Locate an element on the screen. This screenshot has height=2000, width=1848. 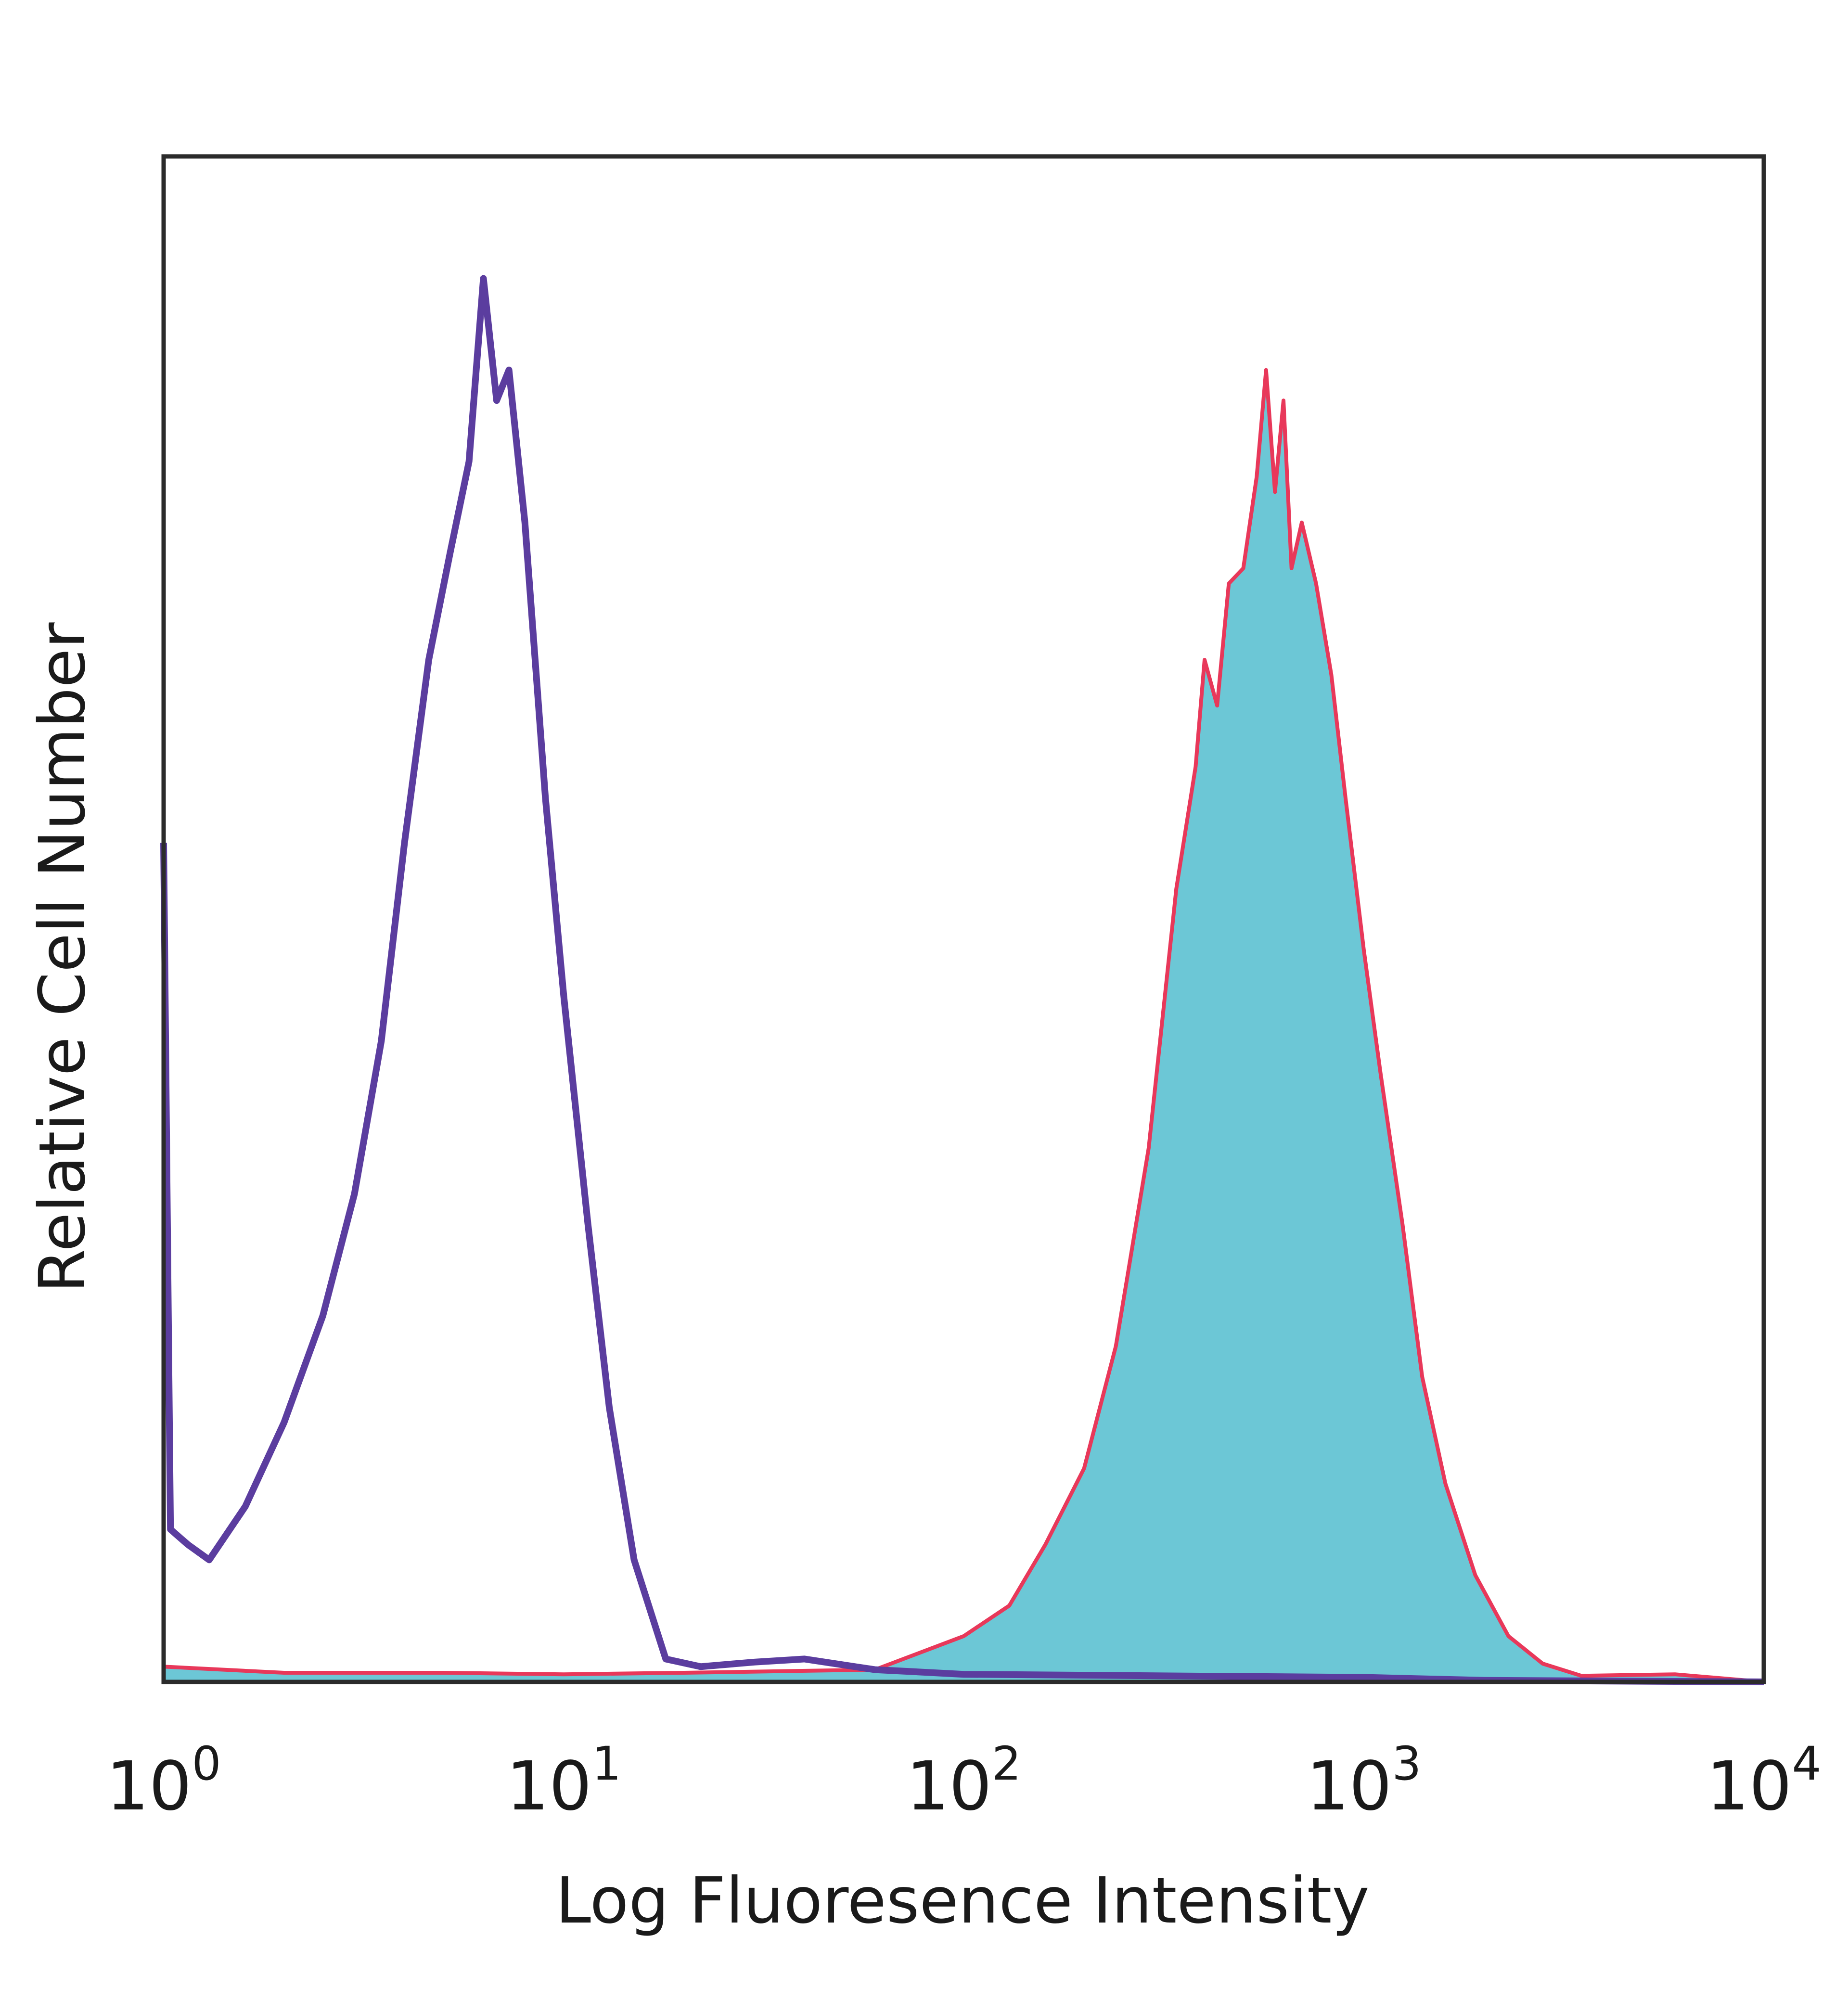
x-tick-label-4: 10⁴ is located at coordinates (1763, 1781).